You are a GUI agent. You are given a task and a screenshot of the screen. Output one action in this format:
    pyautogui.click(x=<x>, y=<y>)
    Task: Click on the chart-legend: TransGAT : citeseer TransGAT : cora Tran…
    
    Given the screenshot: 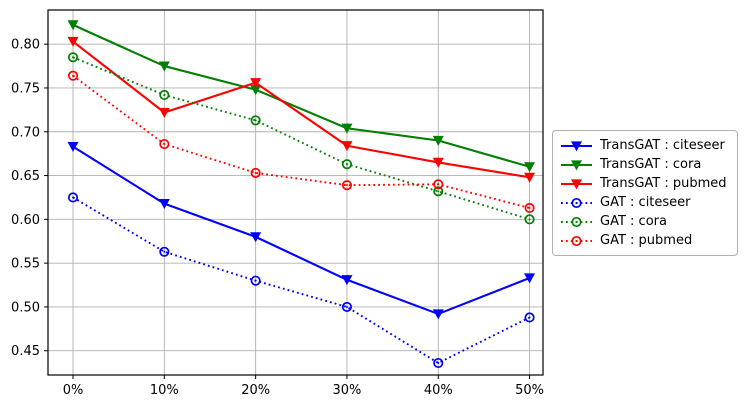 What is the action you would take?
    pyautogui.click(x=645, y=193)
    